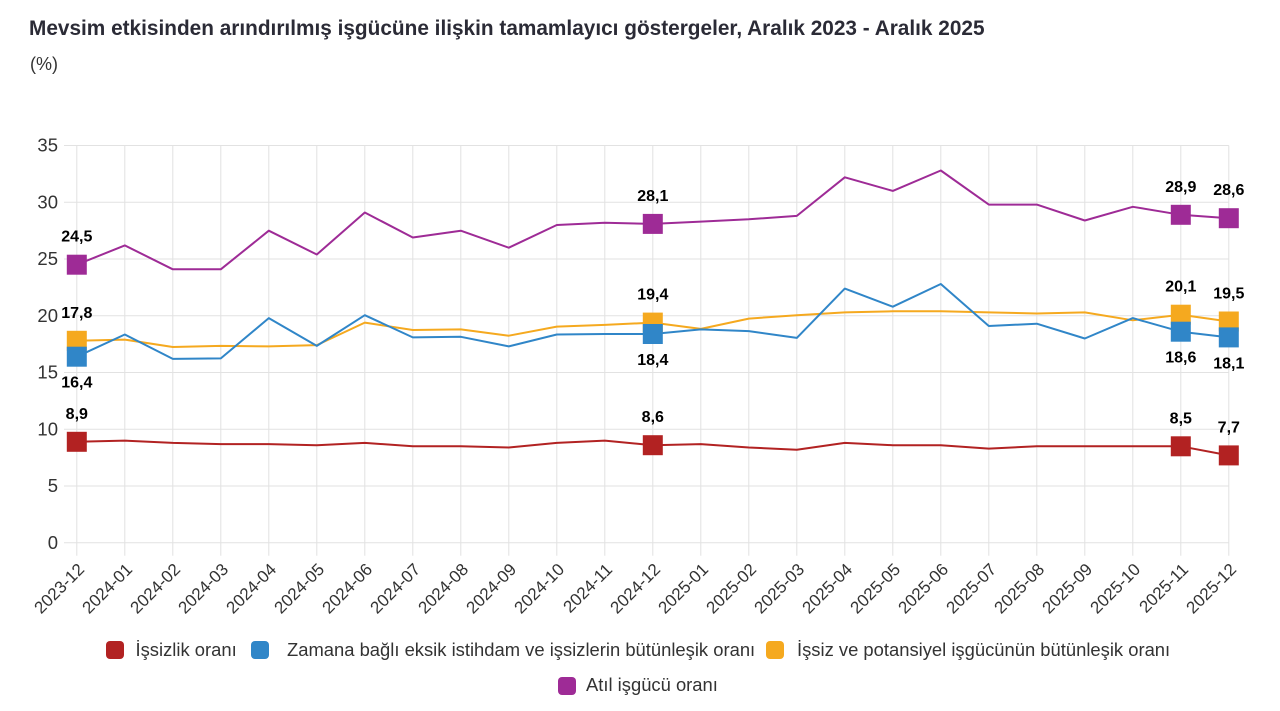 Image resolution: width=1280 pixels, height=711 pixels. I want to click on svg-text: 2024-12, so click(636, 589).